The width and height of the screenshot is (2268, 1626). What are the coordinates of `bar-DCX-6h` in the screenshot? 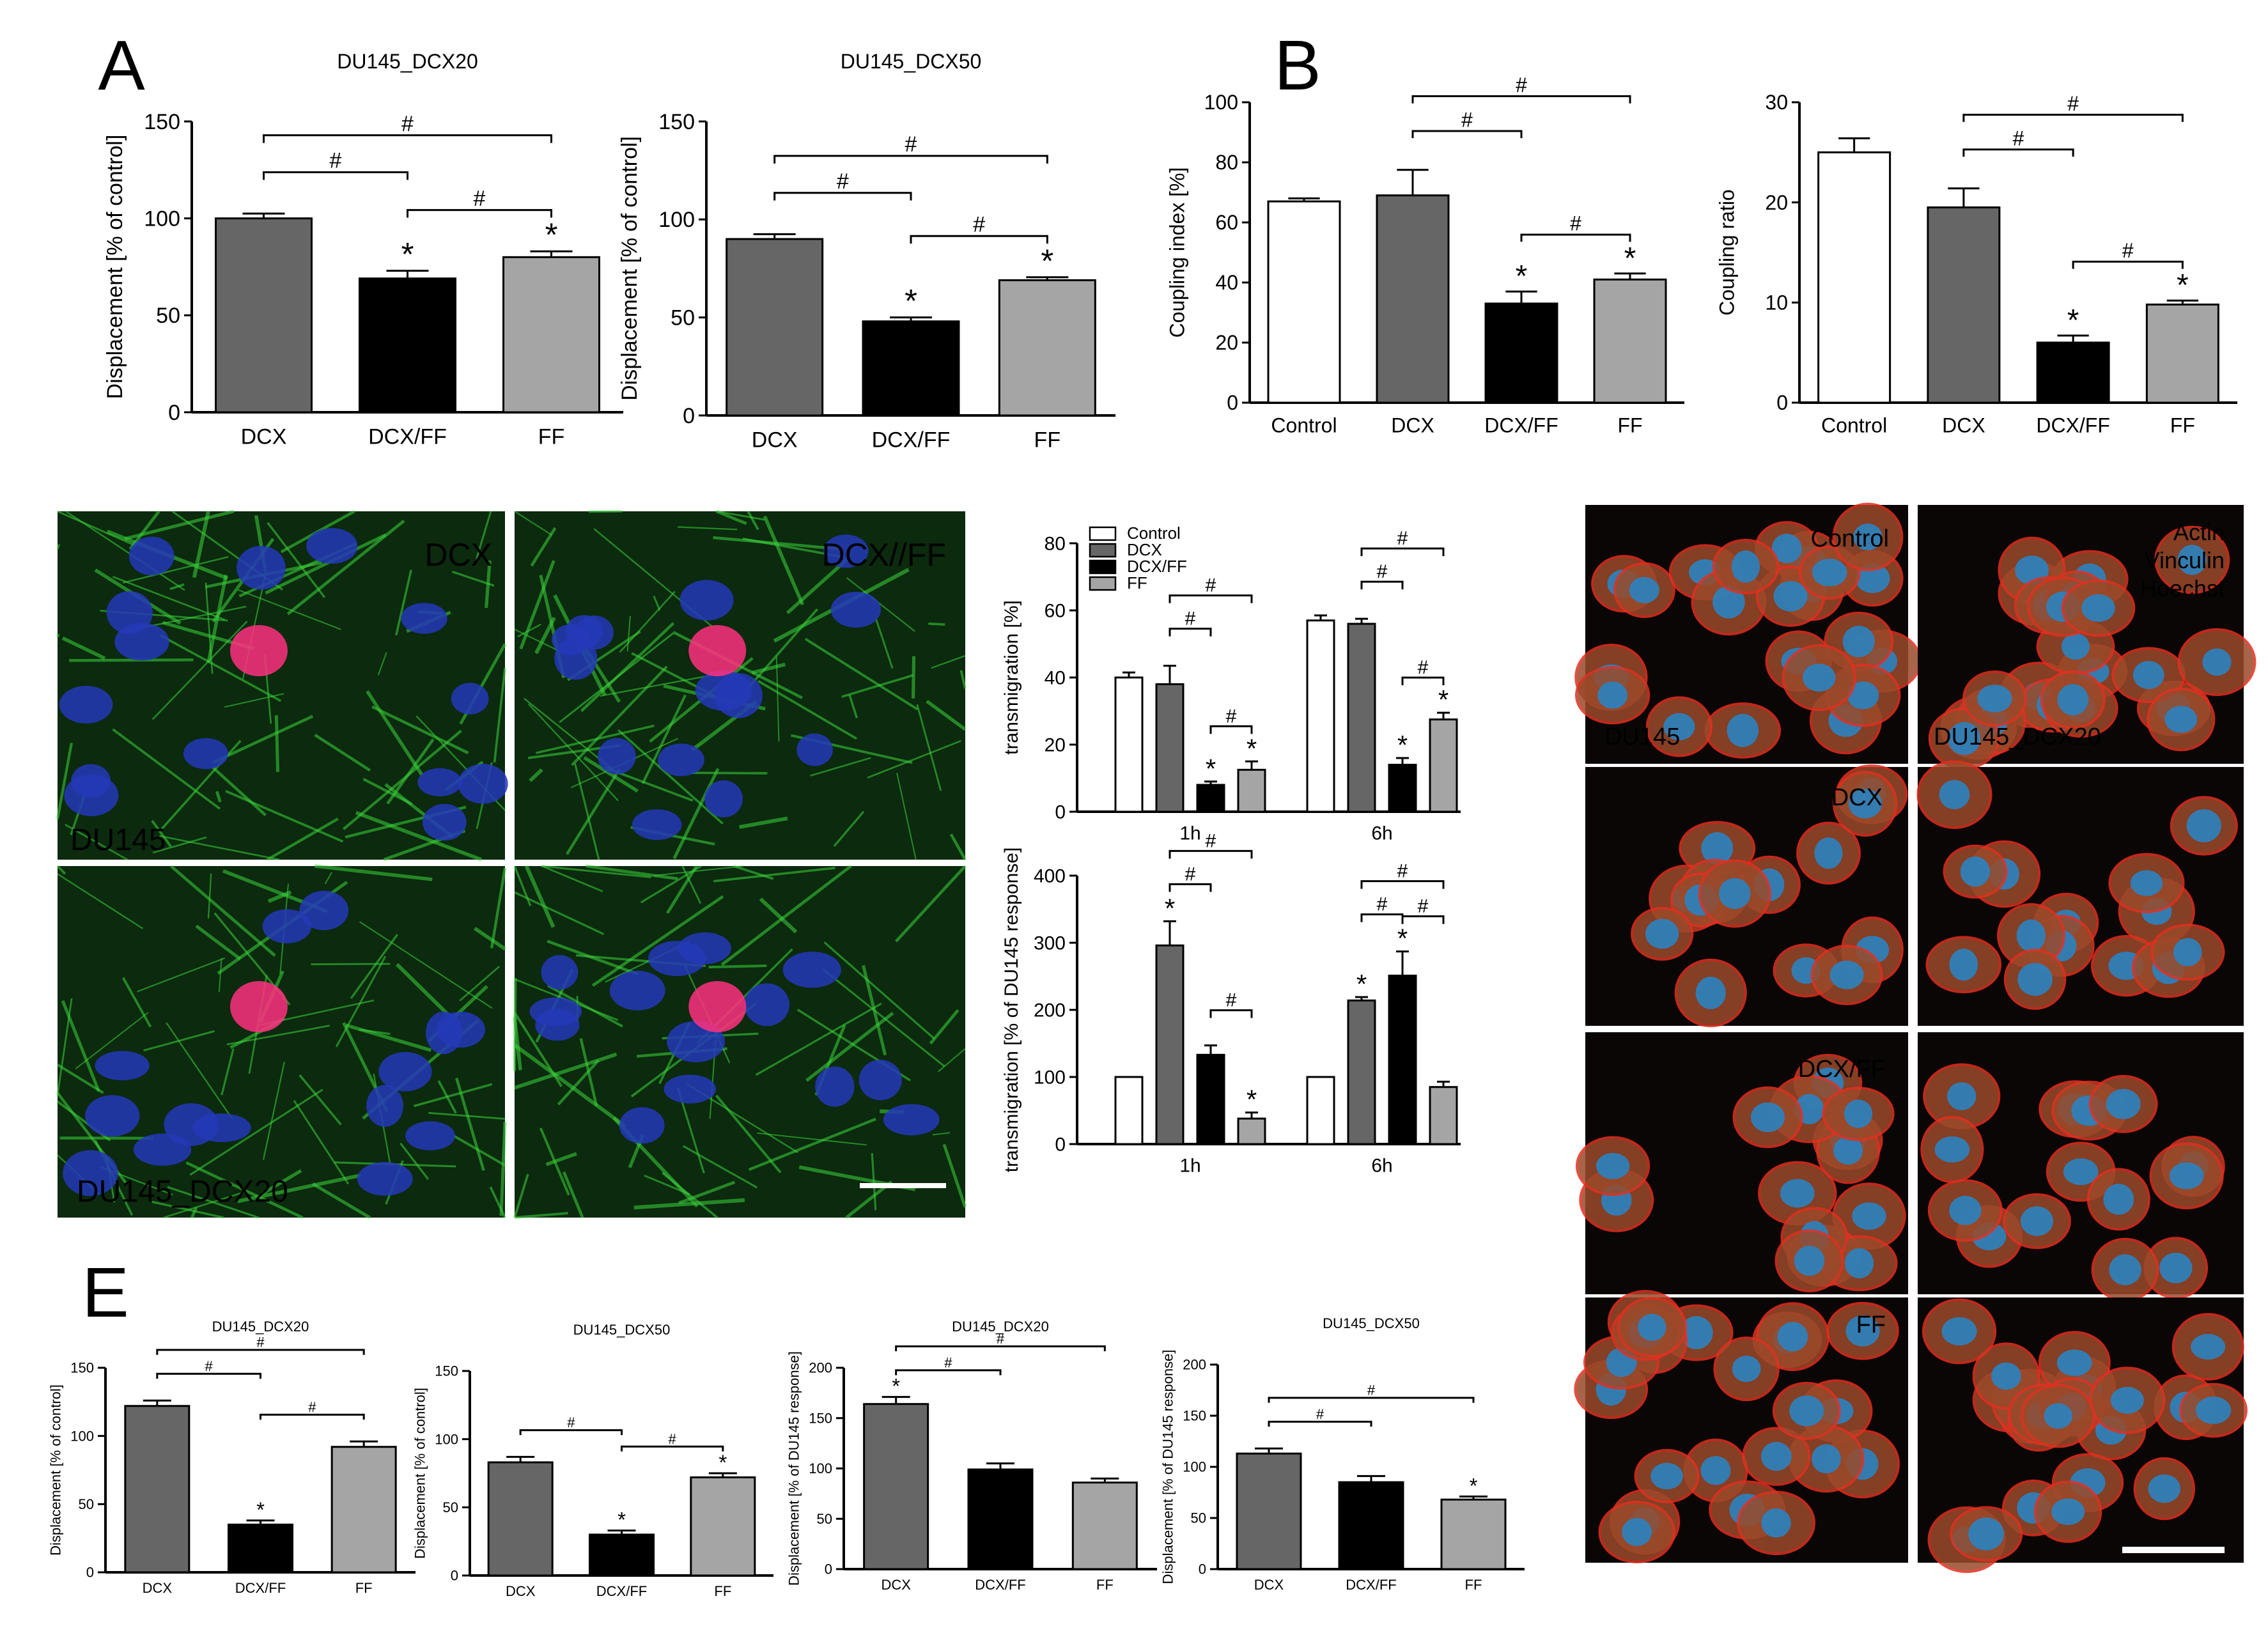 It's located at (1361, 1072).